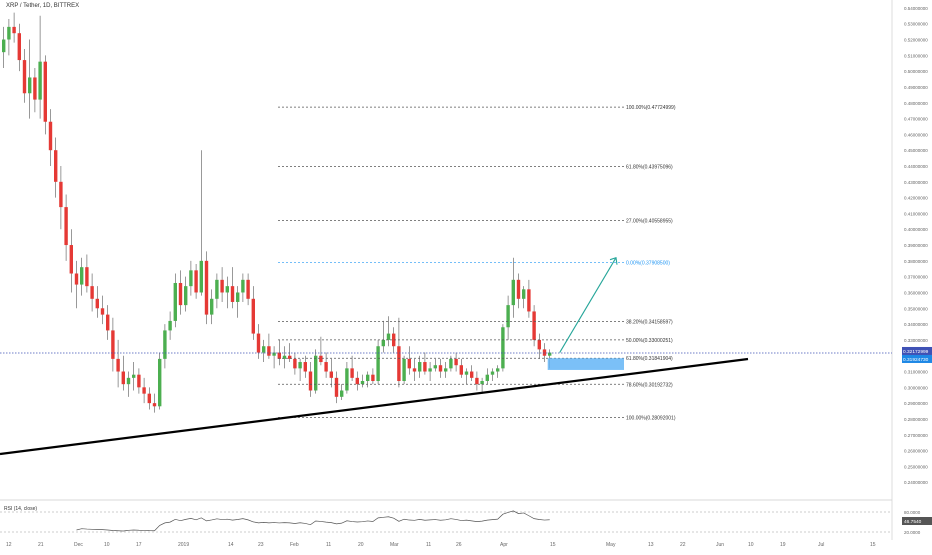 This screenshot has width=932, height=555. Describe the element at coordinates (916, 419) in the screenshot. I see `price-tick-label: 0.28000000` at that location.